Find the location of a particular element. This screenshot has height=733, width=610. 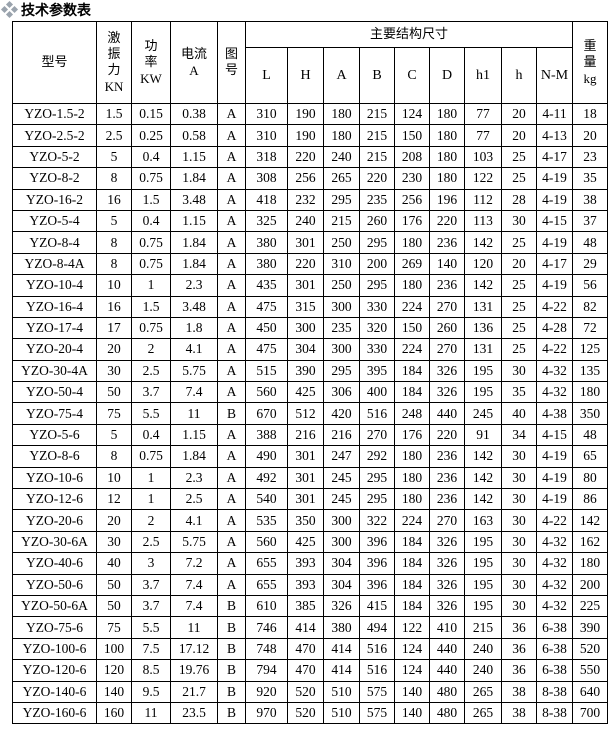

cell-model: YZO-16-2 is located at coordinates (54, 199).